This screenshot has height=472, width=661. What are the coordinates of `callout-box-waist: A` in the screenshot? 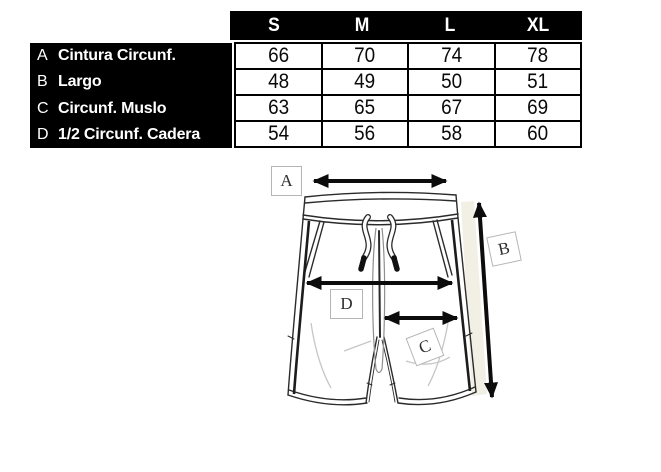 It's located at (286, 181).